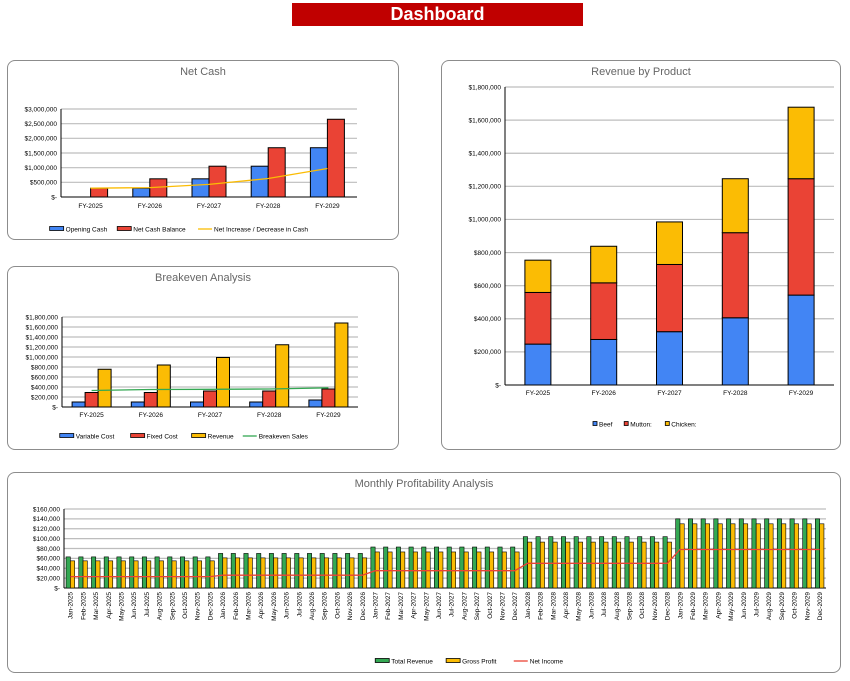 This screenshot has width=850, height=681. Describe the element at coordinates (248, 606) in the screenshot. I see `x-tick-label: Mar-2026` at that location.